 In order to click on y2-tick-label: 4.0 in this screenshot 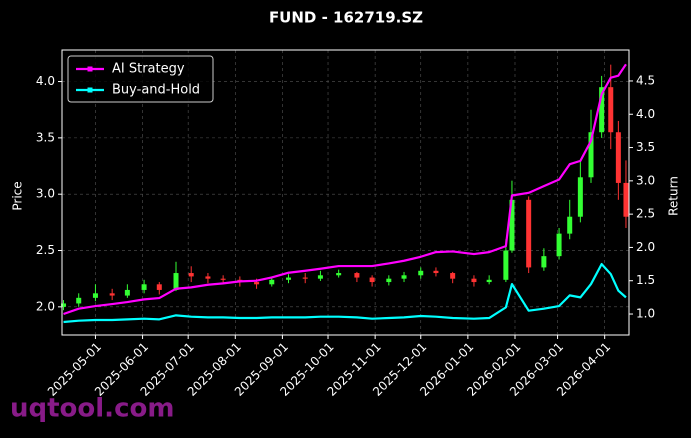, I will do `click(645, 114)`.